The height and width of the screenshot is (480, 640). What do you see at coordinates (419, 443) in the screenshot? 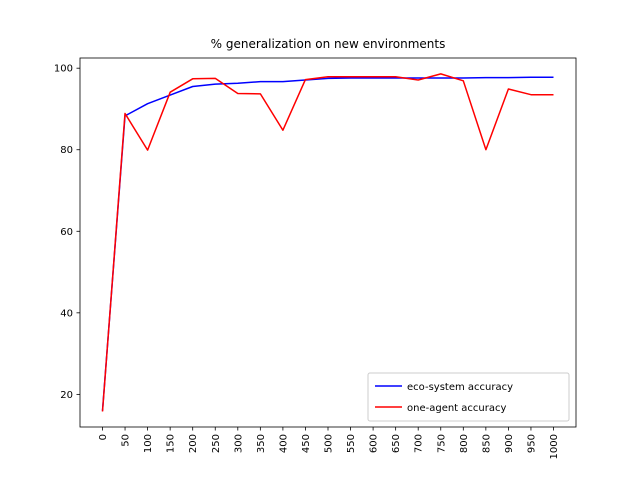
I see `x-tick-label: 700` at bounding box center [419, 443].